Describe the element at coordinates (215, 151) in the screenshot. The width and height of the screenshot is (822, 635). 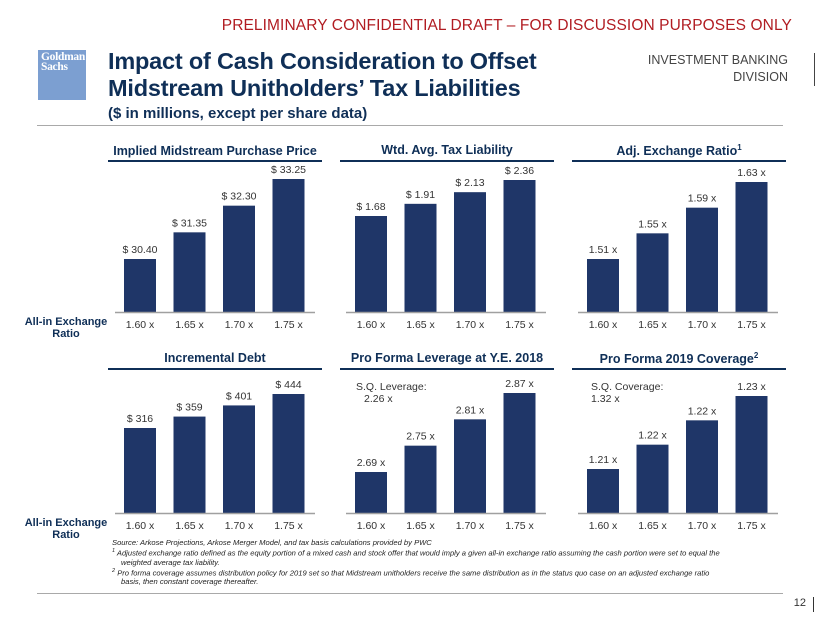
I see `chart-title: Implied Midstream Purchase Price` at that location.